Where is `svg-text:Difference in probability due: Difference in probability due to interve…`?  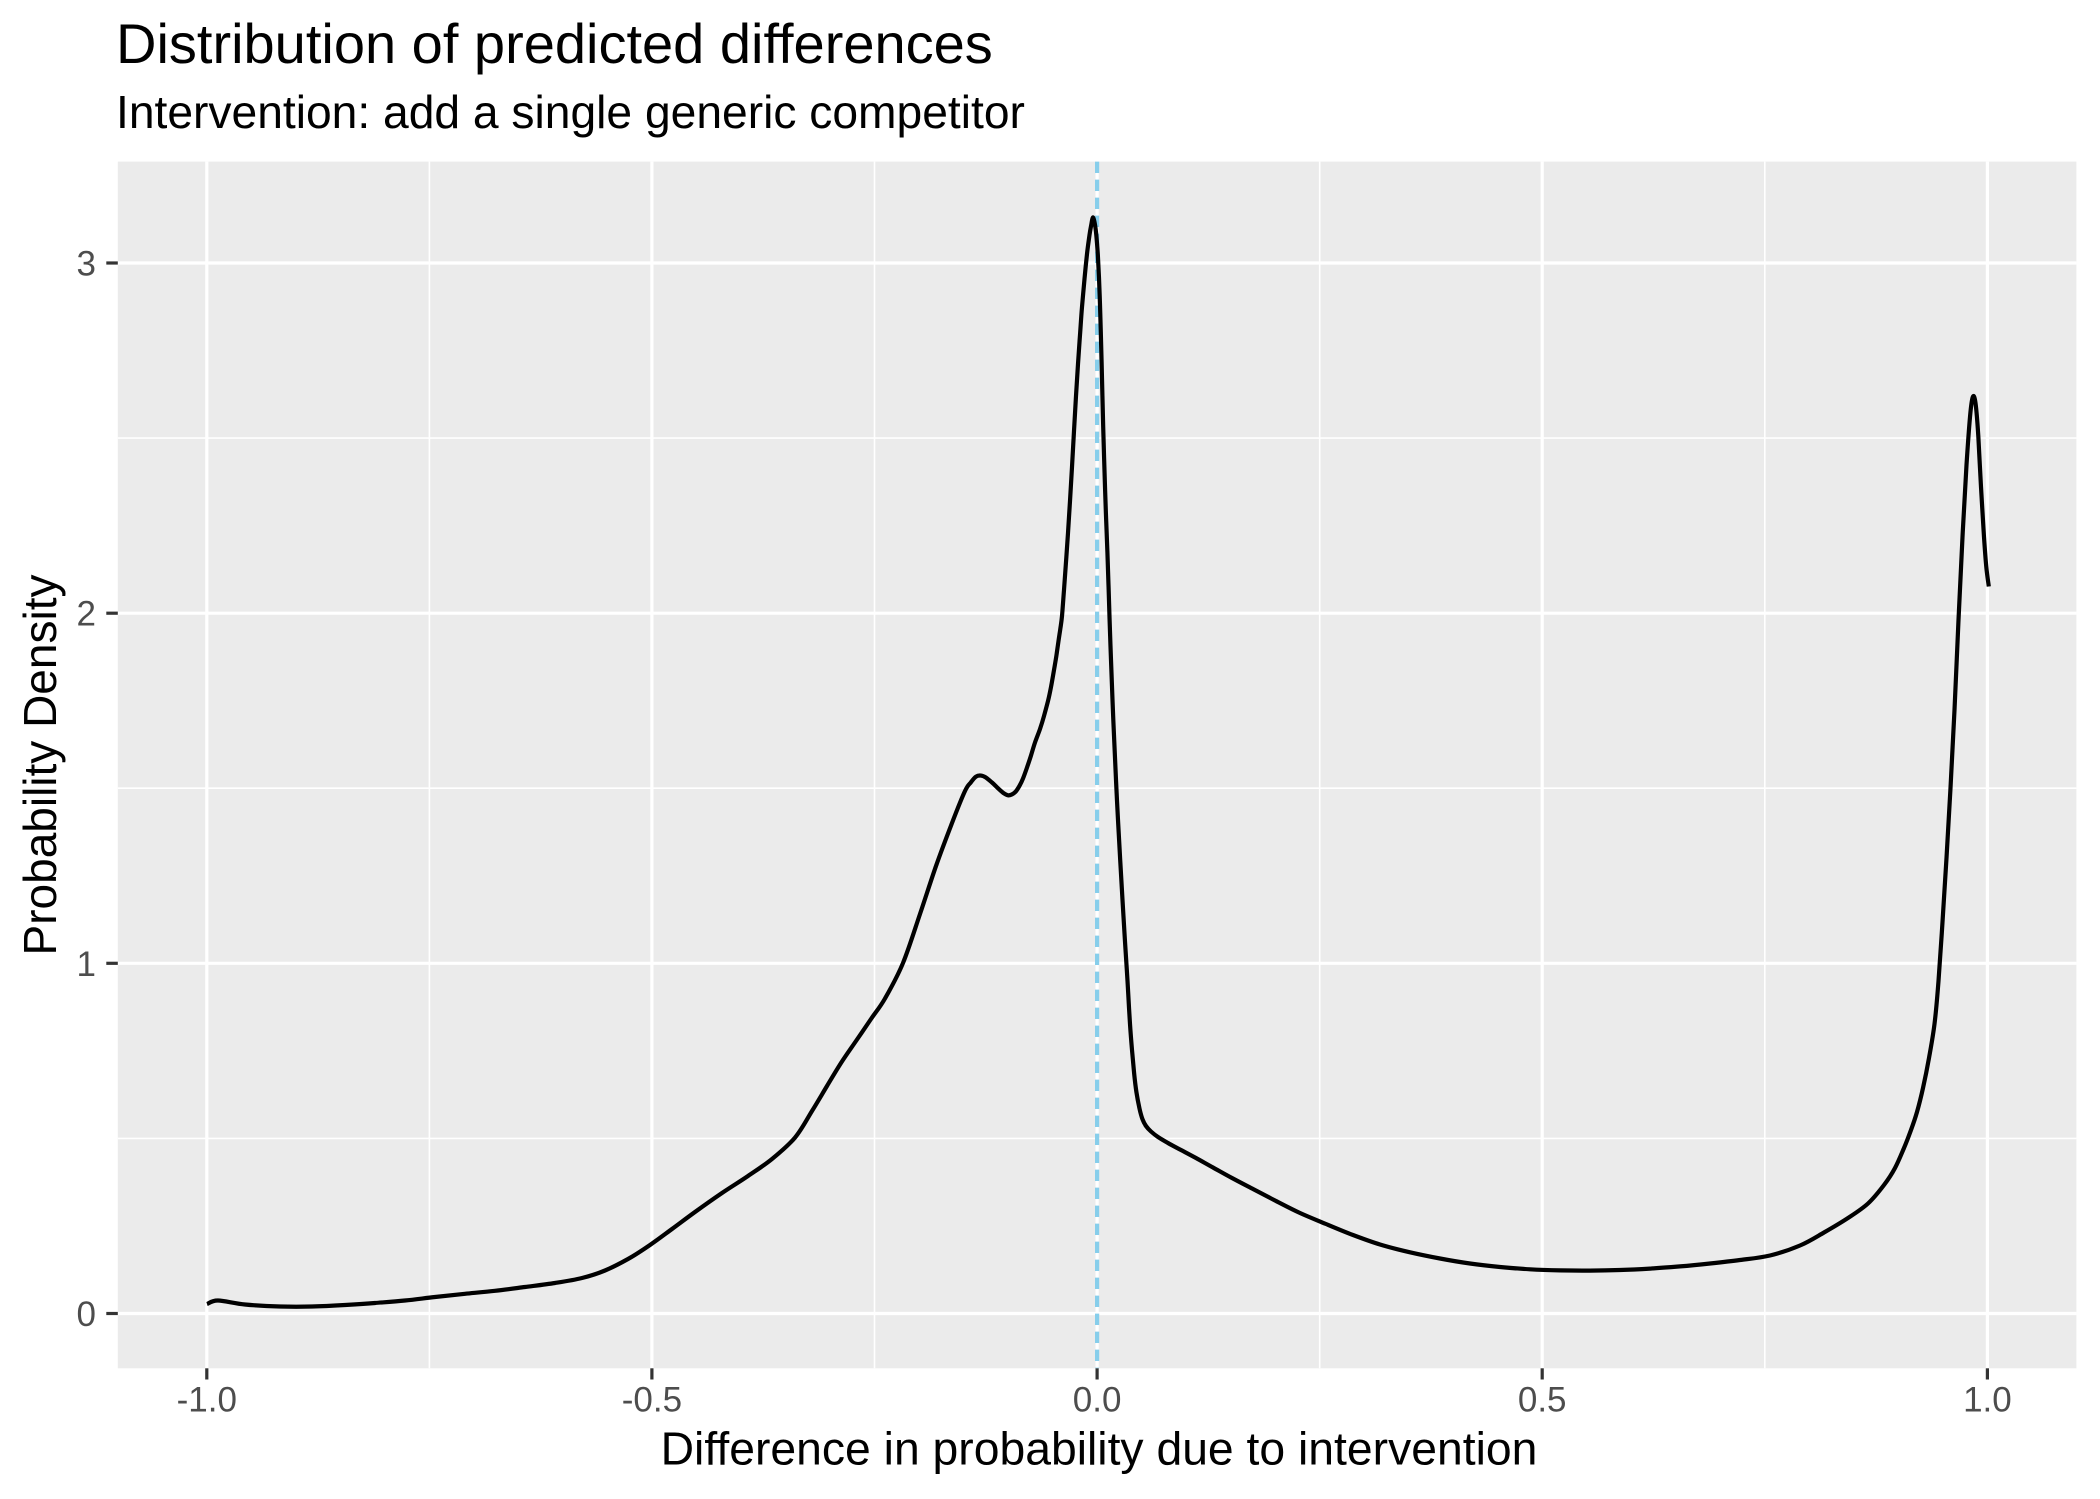 svg-text:Difference in probability due: Difference in probability due to interve… is located at coordinates (1099, 1449).